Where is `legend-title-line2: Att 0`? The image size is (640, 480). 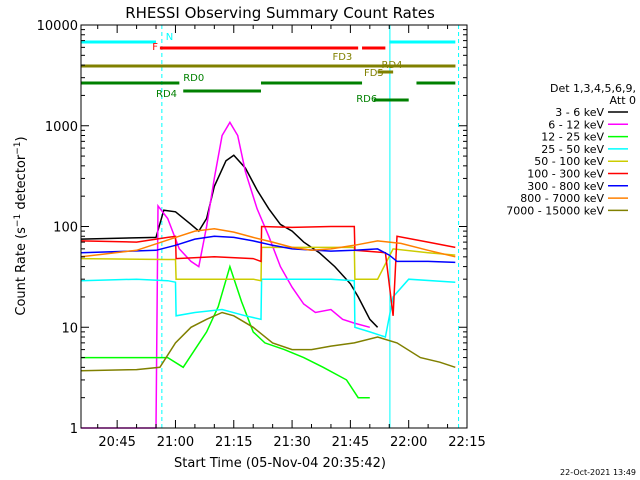
legend-title-line2: Att 0 is located at coordinates (623, 100).